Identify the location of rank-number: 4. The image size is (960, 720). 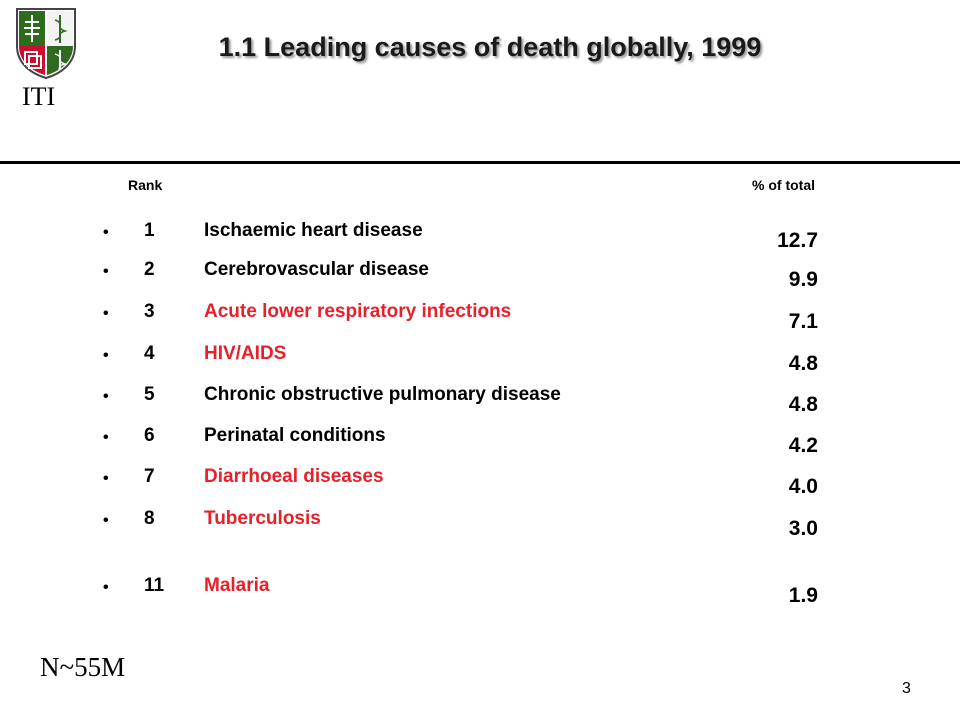
(149, 353).